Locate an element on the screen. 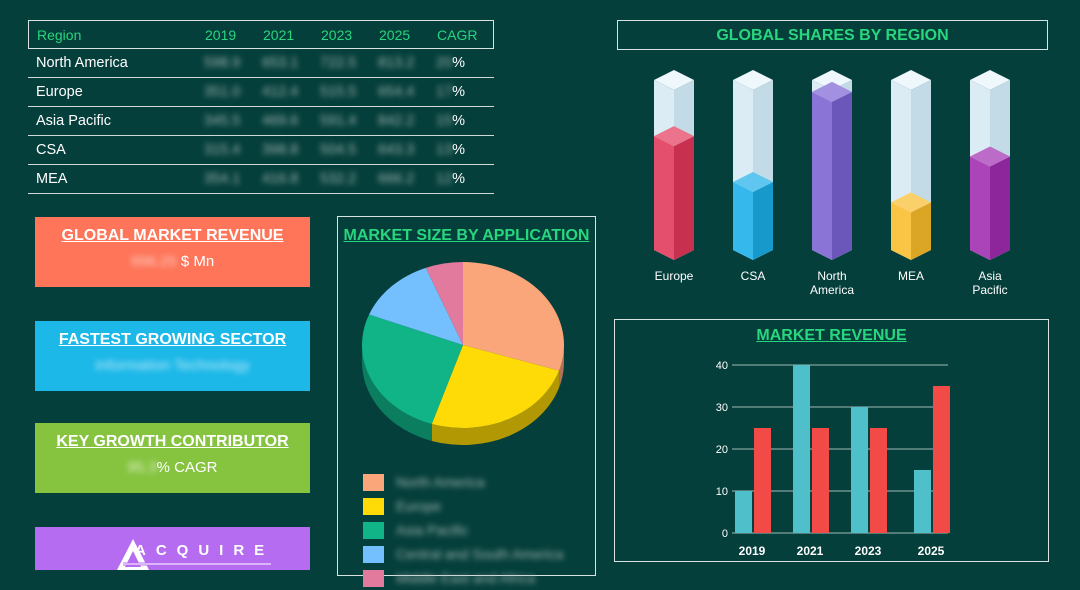 This screenshot has height=590, width=1080. legend-label: Middle East and Africa is located at coordinates (466, 578).